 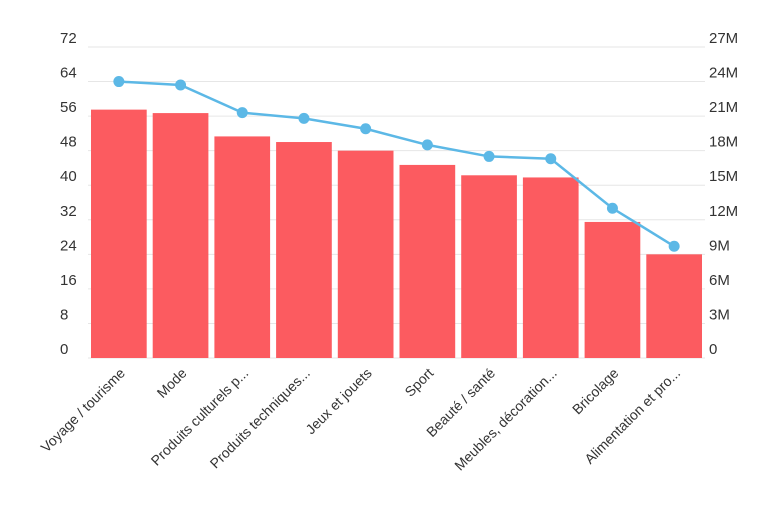 What do you see at coordinates (82, 410) in the screenshot?
I see `x-tick-label: Voyage / tourisme` at bounding box center [82, 410].